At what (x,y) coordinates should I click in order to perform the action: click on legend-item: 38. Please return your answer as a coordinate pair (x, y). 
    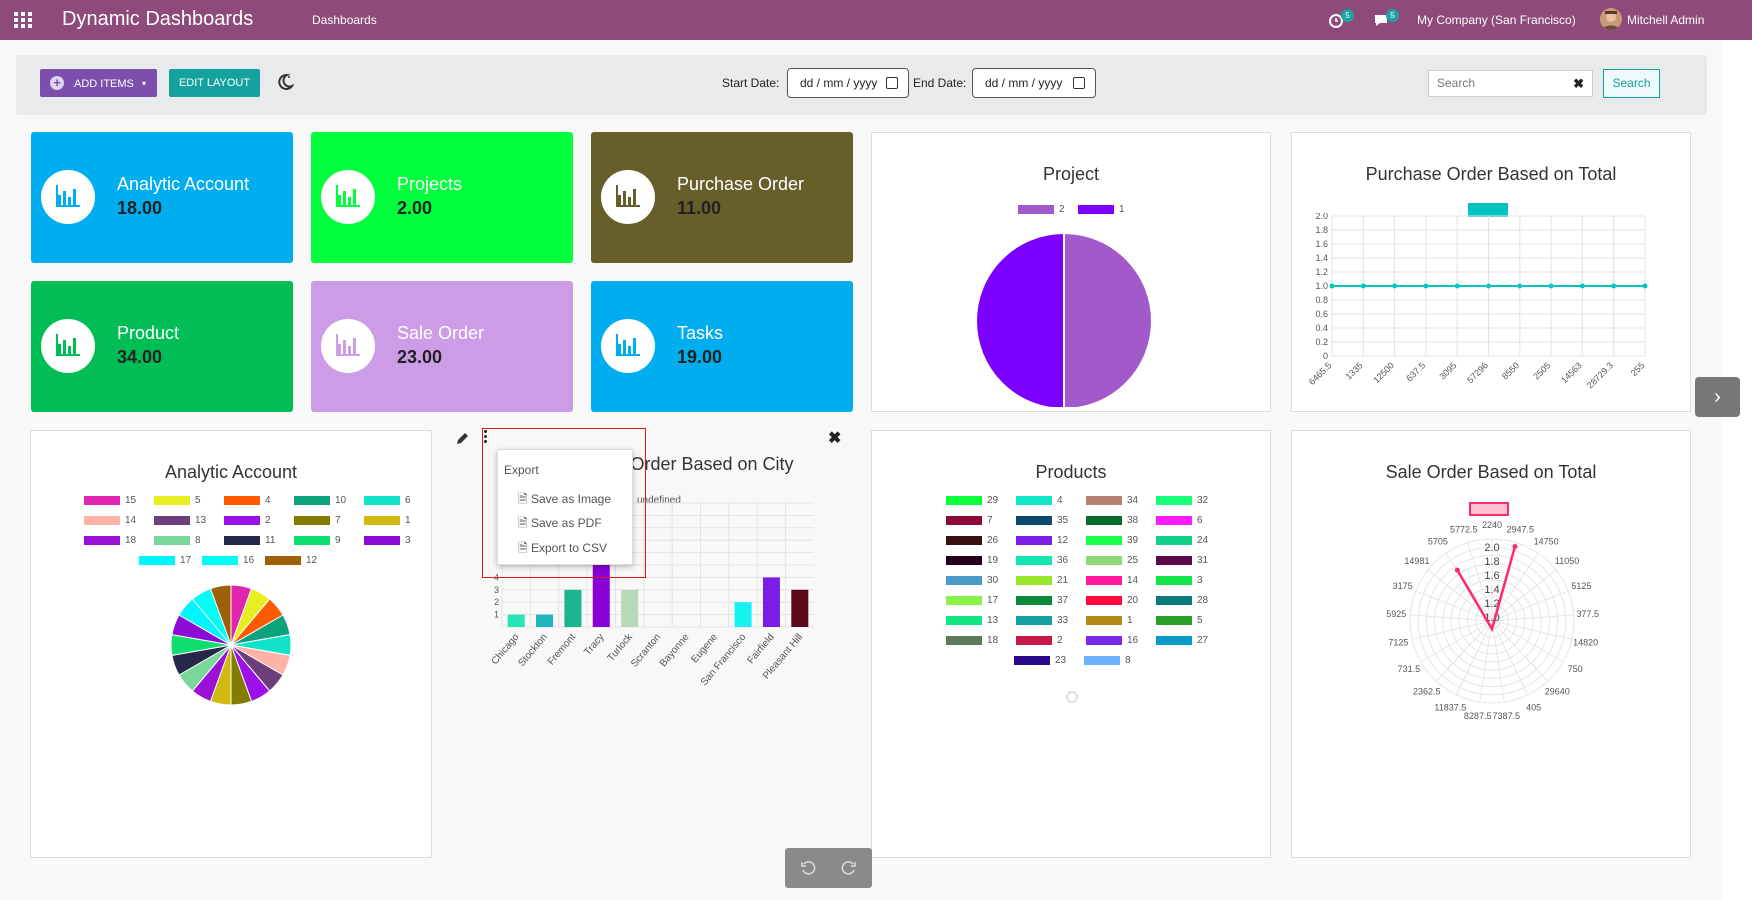
    Looking at the image, I should click on (1112, 520).